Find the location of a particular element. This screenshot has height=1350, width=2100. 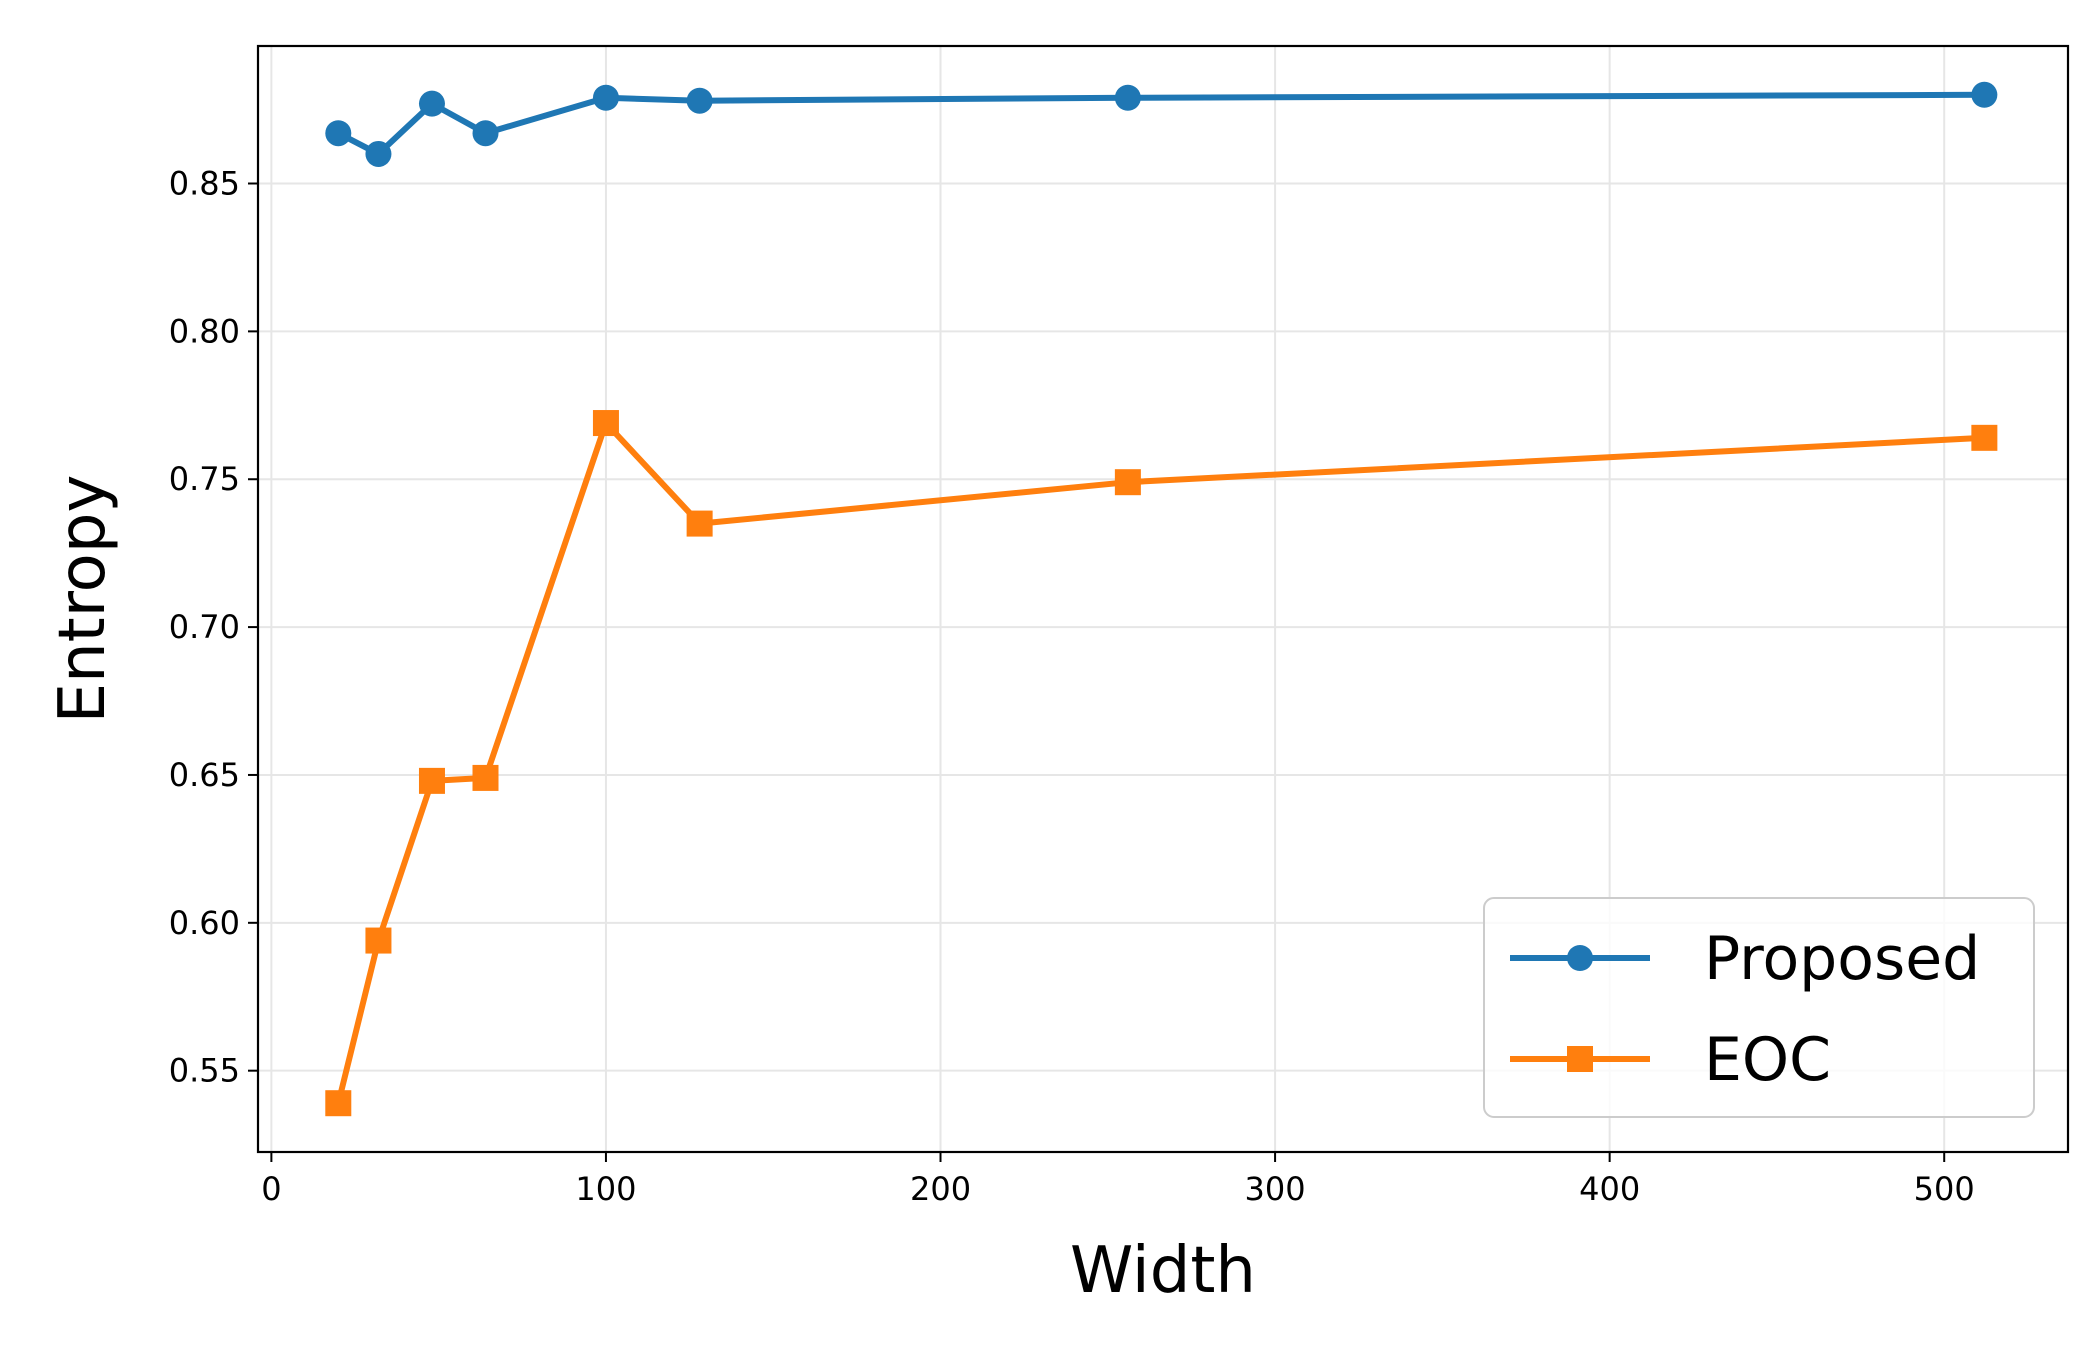

y-tick-label: 0.85 is located at coordinates (204, 184).